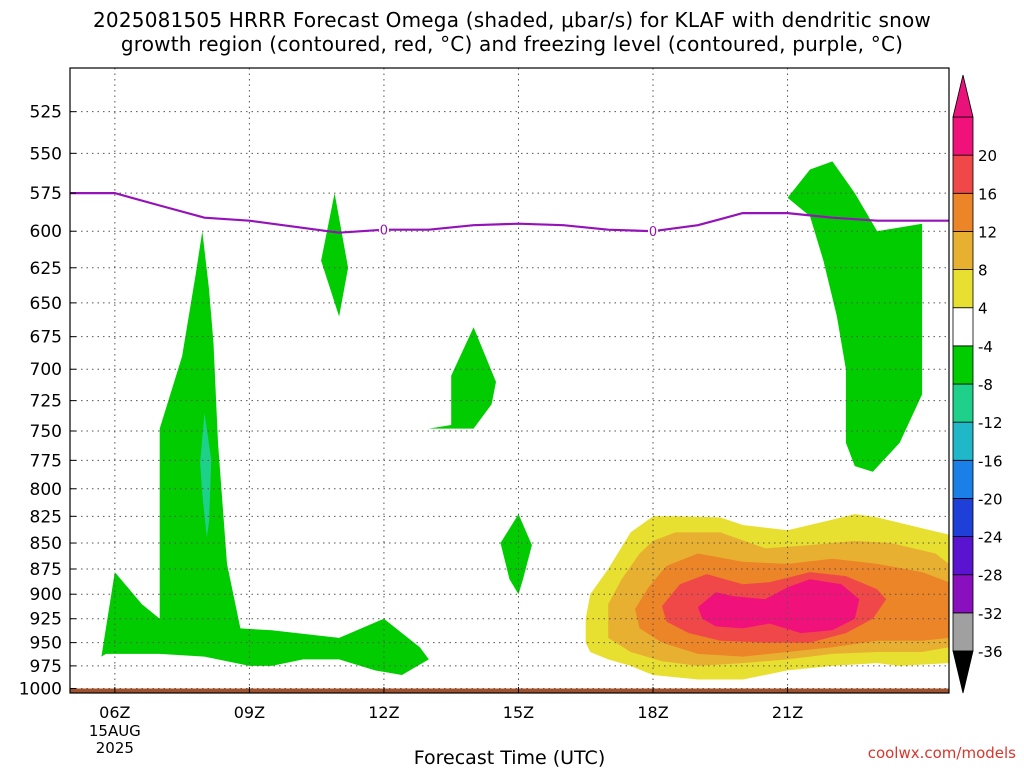 This screenshot has width=1024, height=768. I want to click on source-watermark: coolwx.com/models, so click(941, 753).